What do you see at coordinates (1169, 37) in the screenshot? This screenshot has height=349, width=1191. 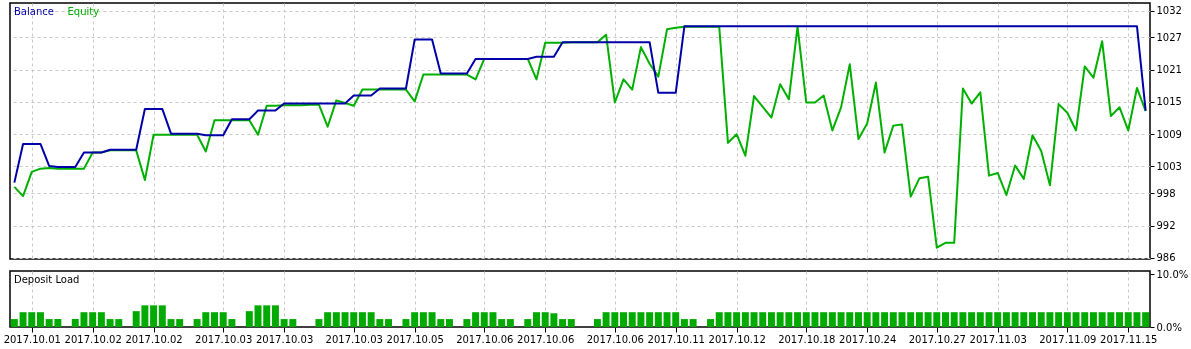 I see `y-tick-label: 1027` at bounding box center [1169, 37].